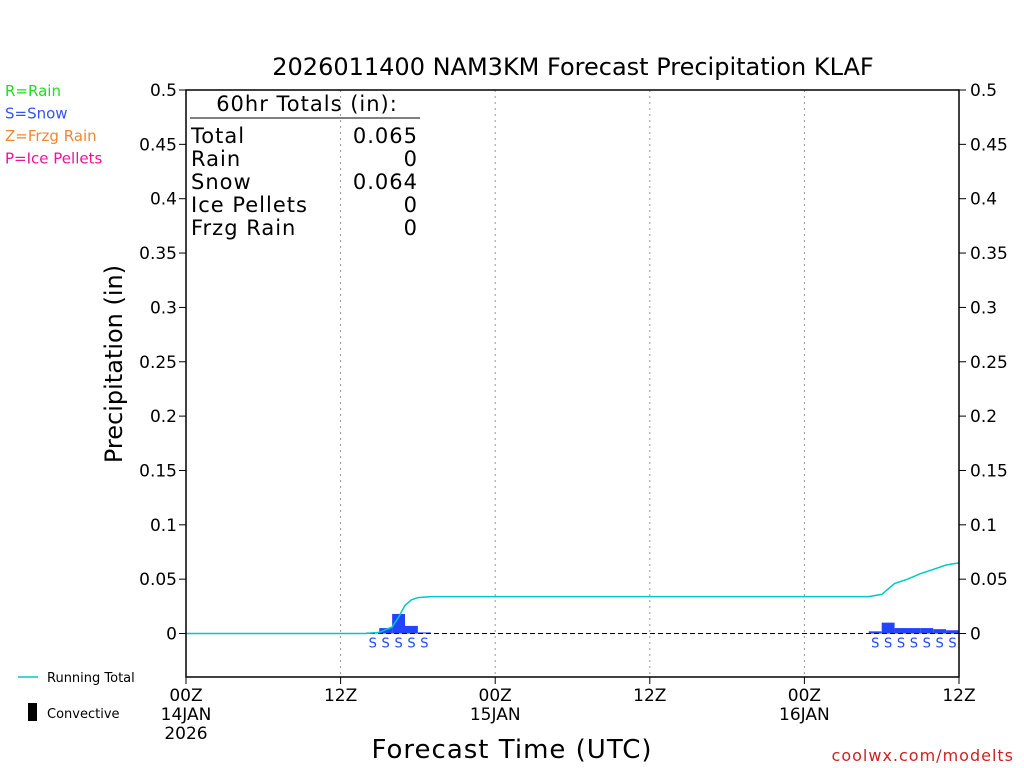 This screenshot has height=768, width=1024. What do you see at coordinates (989, 145) in the screenshot?
I see `y-tick-label-right: 0.45` at bounding box center [989, 145].